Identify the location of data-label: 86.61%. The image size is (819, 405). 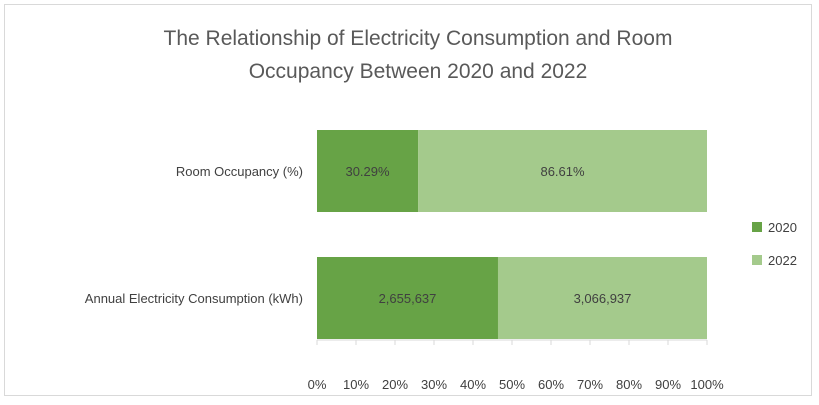
(562, 171).